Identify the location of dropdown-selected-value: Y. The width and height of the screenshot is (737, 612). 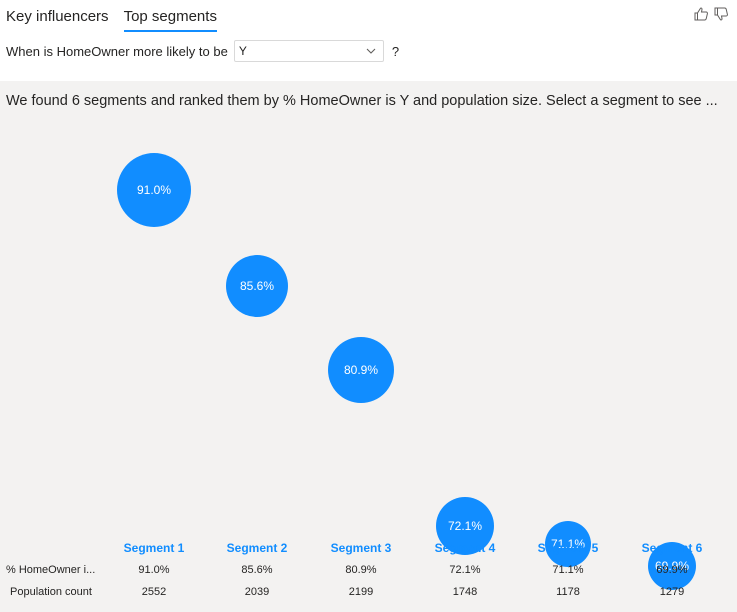
(242, 51).